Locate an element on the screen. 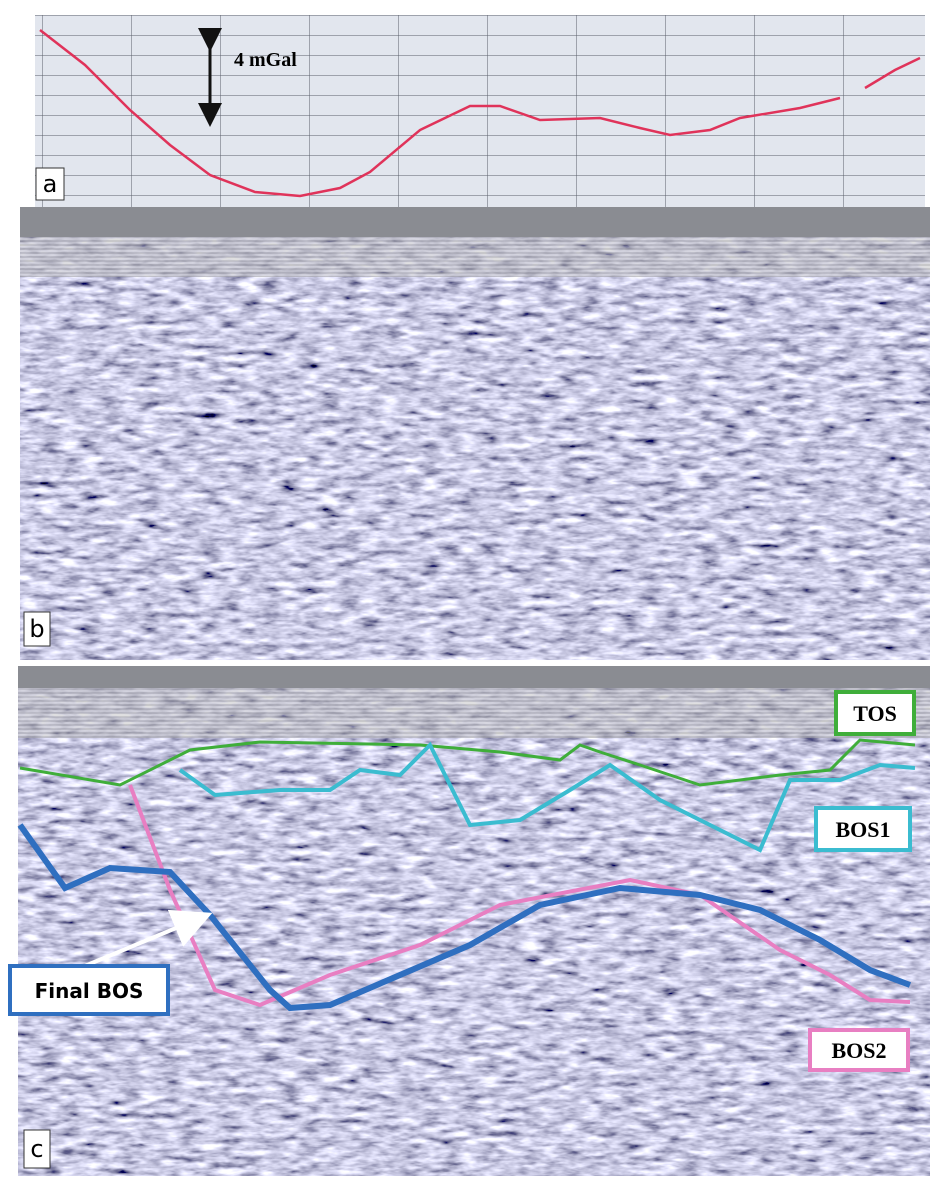 This screenshot has height=1190, width=930. pointer-arrow is located at coordinates (146, 939).